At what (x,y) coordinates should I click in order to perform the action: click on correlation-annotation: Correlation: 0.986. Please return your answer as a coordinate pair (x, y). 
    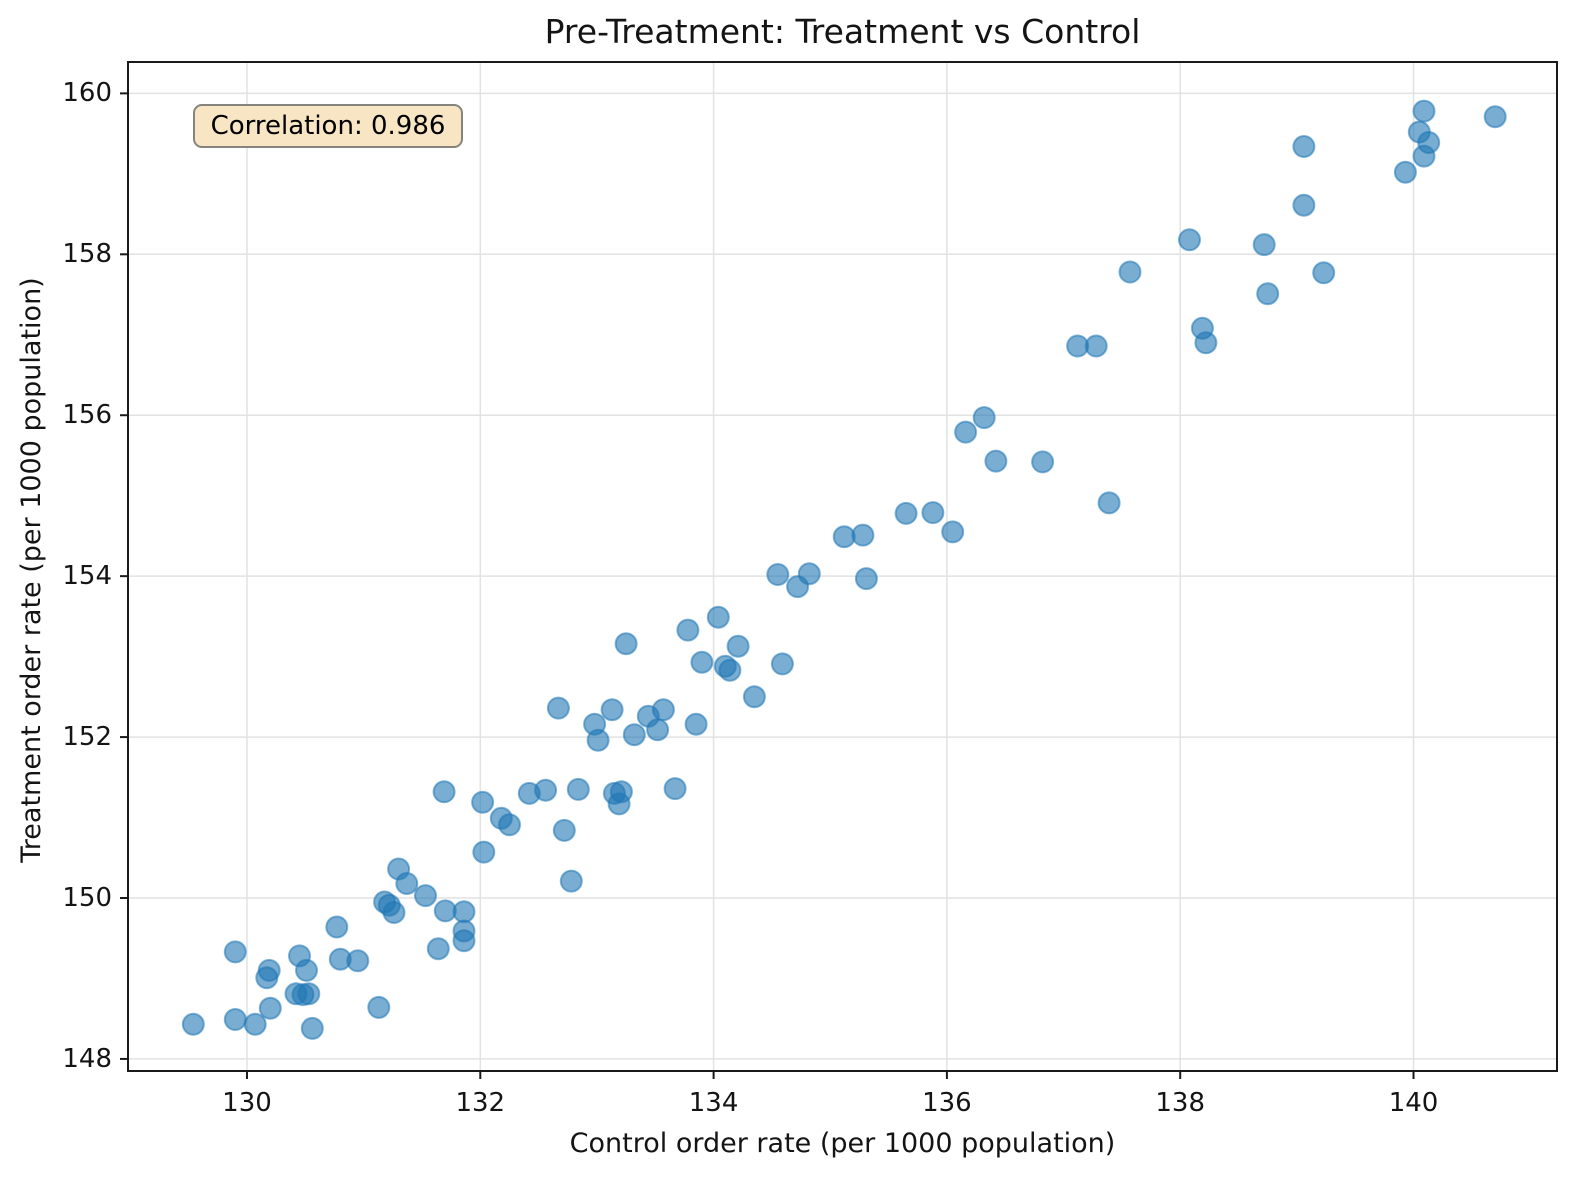
    Looking at the image, I should click on (328, 126).